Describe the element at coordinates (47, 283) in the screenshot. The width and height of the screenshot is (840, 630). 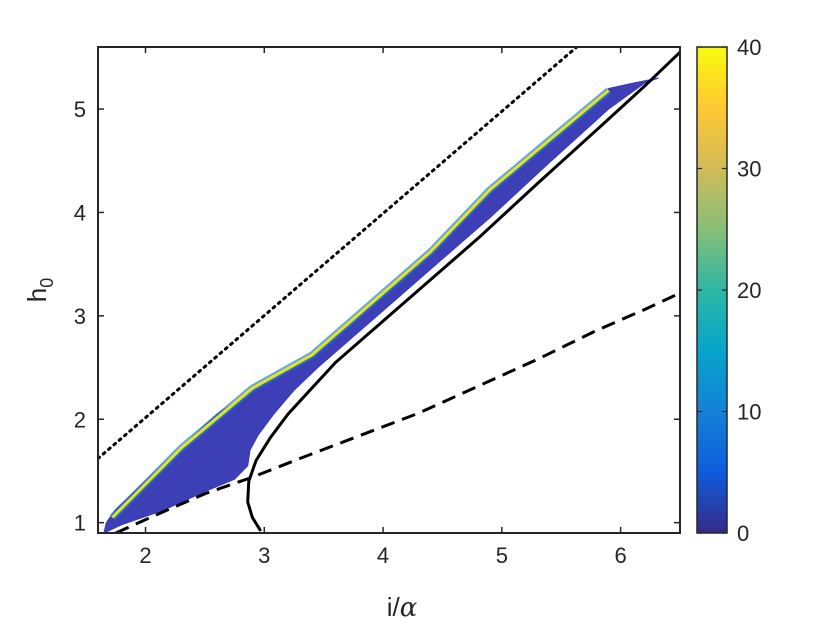
I see `y-axis-label-sub: 0` at that location.